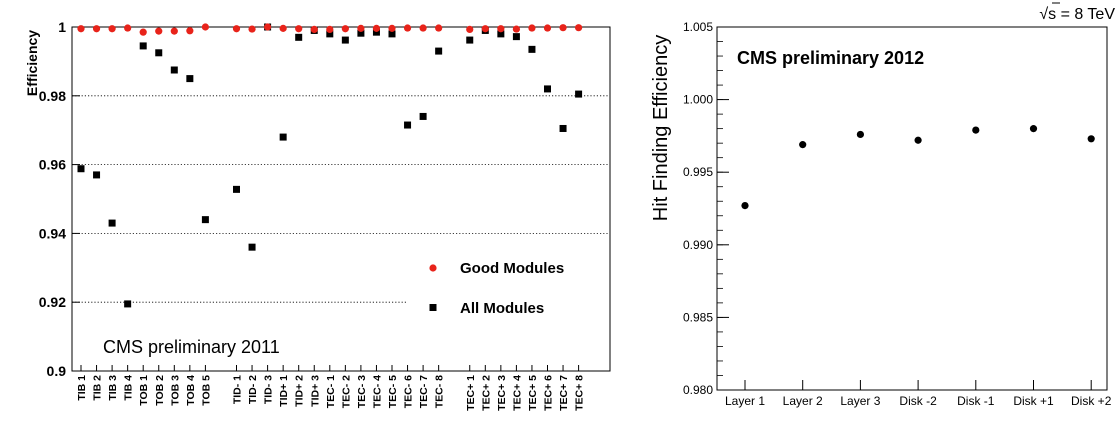 The image size is (1120, 432). Describe the element at coordinates (440, 391) in the screenshot. I see `left-x-tick-label-tec-8: TEC- 8` at that location.